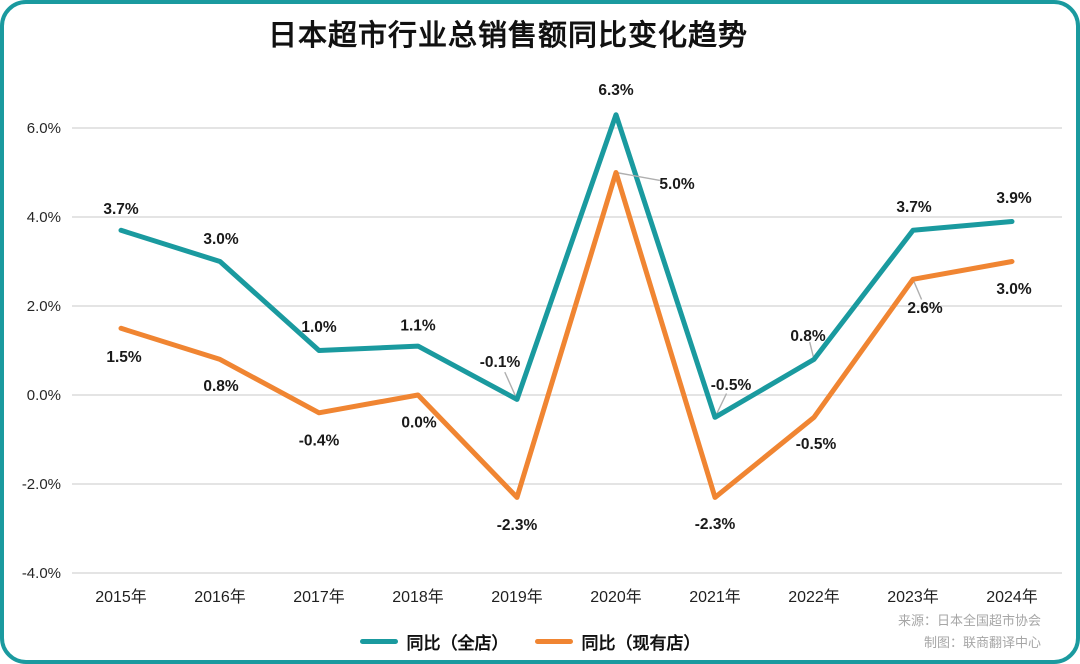 This screenshot has height=664, width=1080. Describe the element at coordinates (319, 327) in the screenshot. I see `data-point-label: 1.0%` at that location.